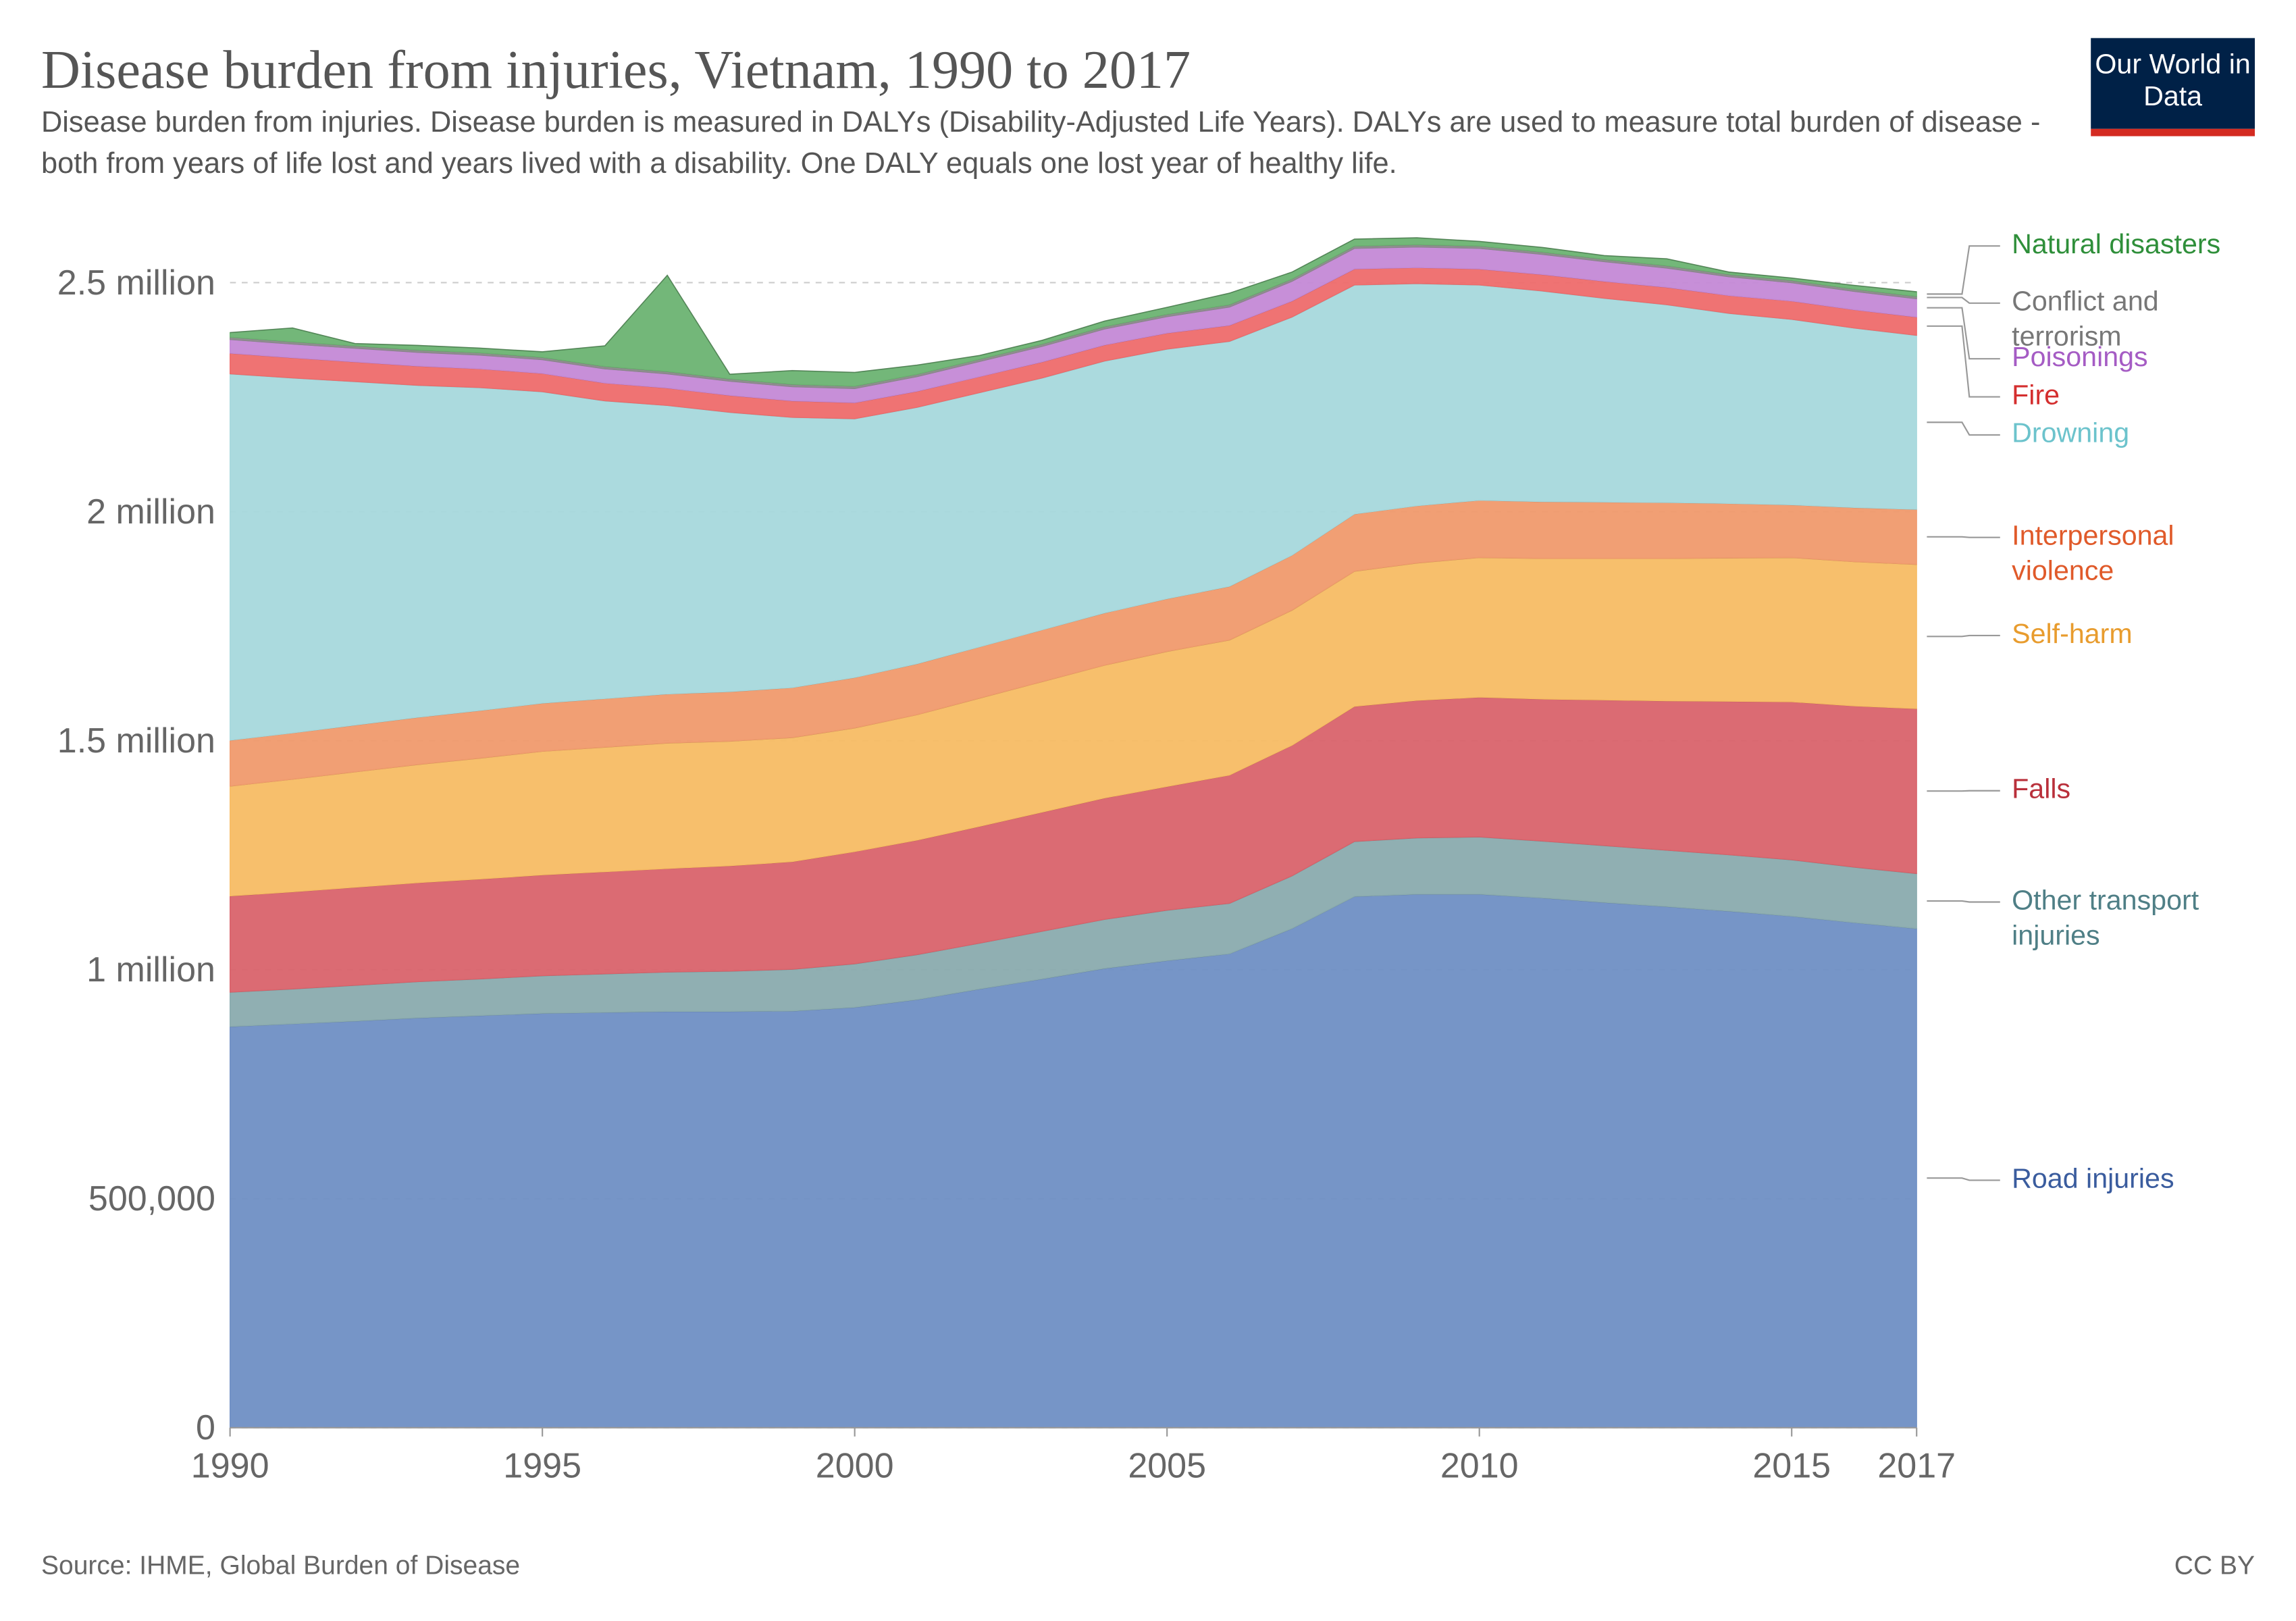 This screenshot has height=1621, width=2296. I want to click on y-tick-label: 2.5 million, so click(136, 283).